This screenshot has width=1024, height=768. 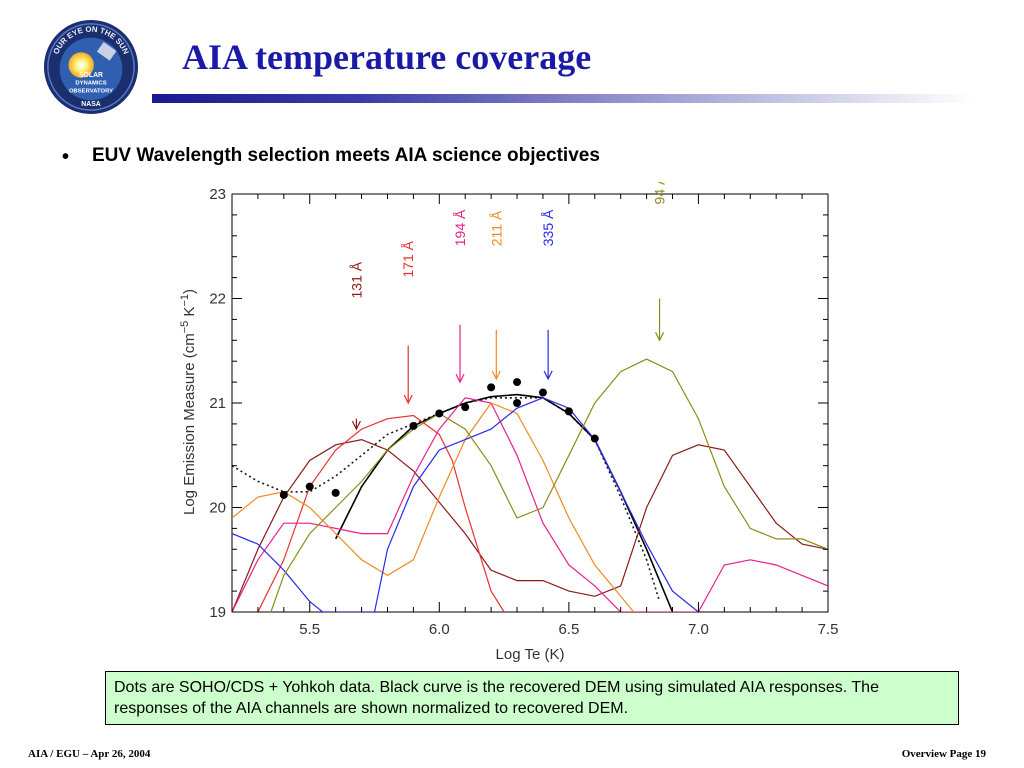 I want to click on y-axis-label-sup2: −1, so click(x=185, y=300).